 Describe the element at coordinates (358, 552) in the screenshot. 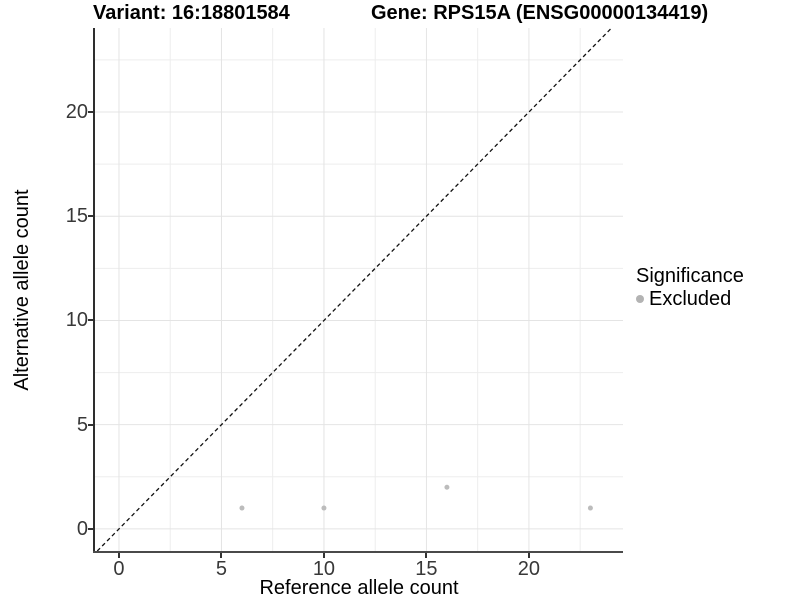

I see `x-axis-line` at that location.